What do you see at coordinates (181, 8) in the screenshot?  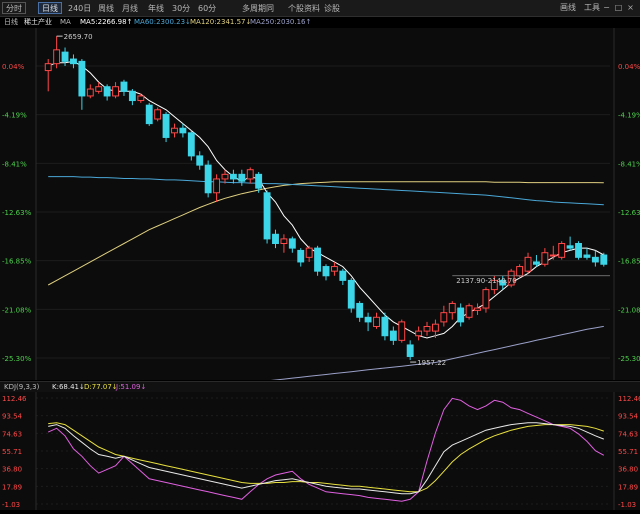 I see `tab-6: 30分` at bounding box center [181, 8].